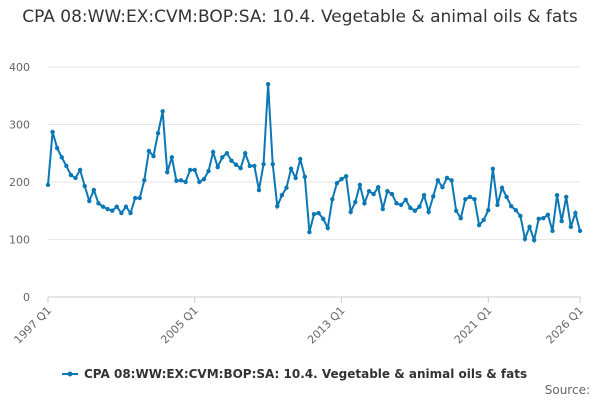 The image size is (600, 400). Describe the element at coordinates (70, 374) in the screenshot. I see `legend-marker` at that location.